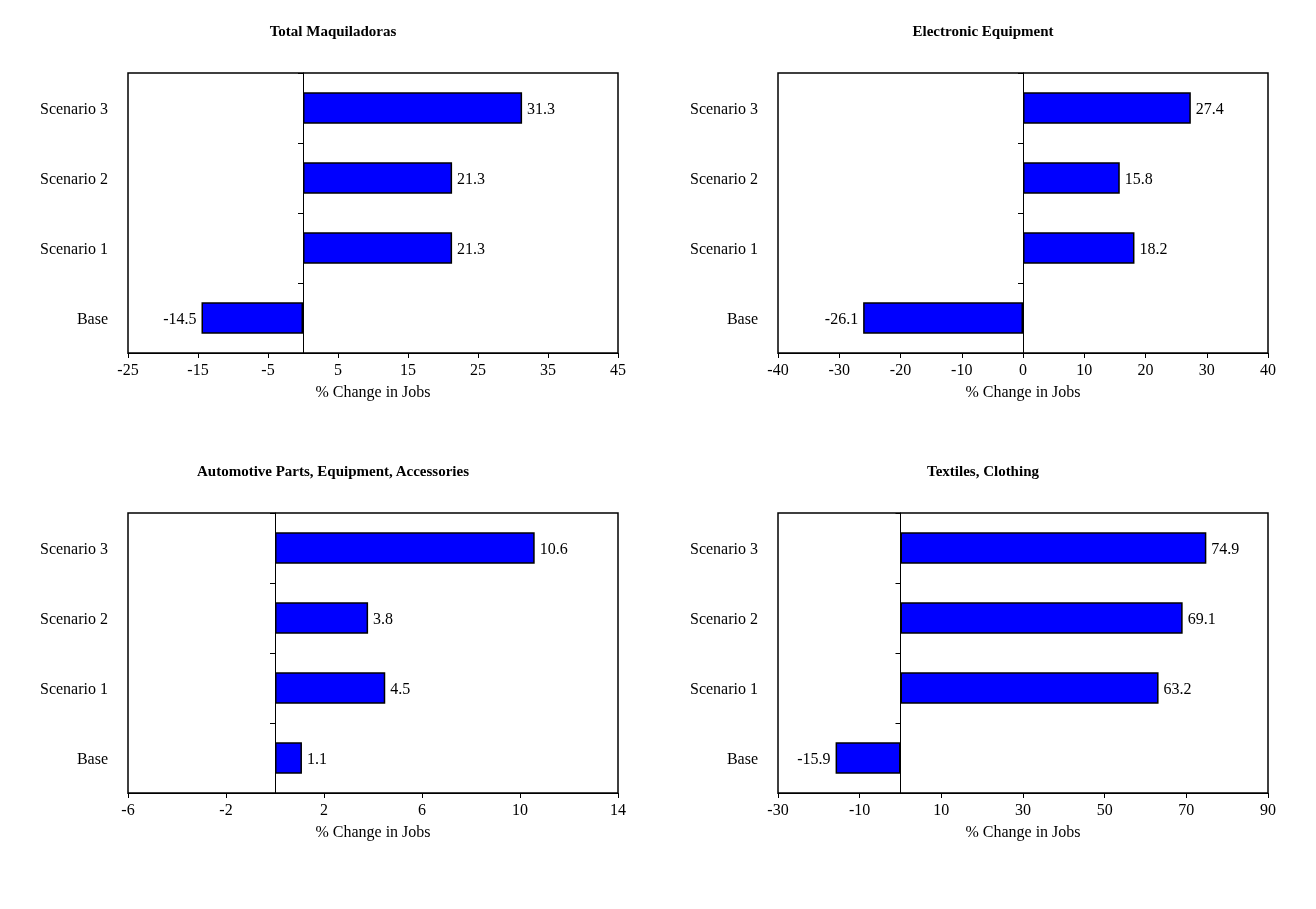  I want to click on x-tick-label: 5, so click(338, 369).